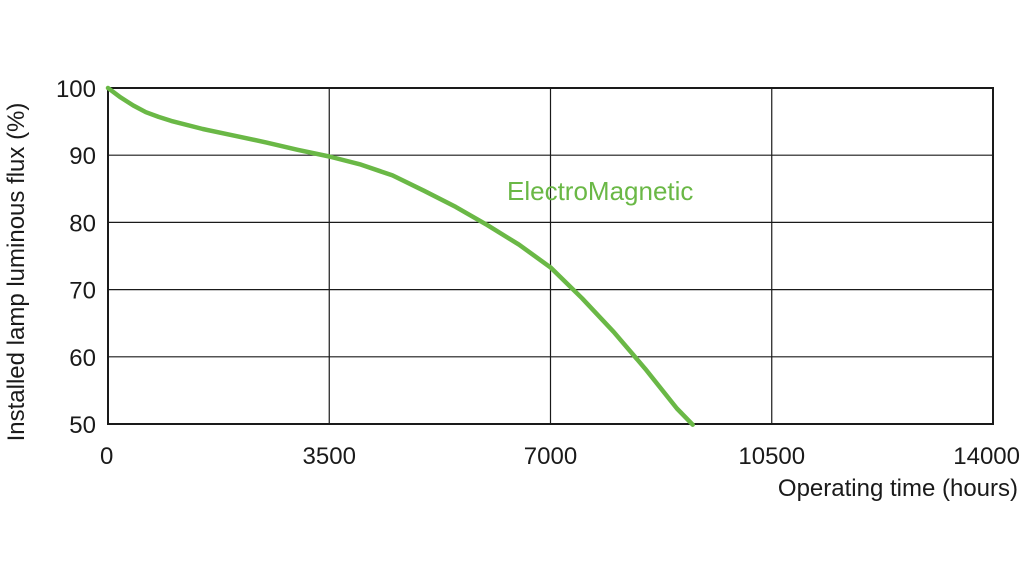 The width and height of the screenshot is (1024, 578). Describe the element at coordinates (106, 456) in the screenshot. I see `x-tick-label: 0` at that location.